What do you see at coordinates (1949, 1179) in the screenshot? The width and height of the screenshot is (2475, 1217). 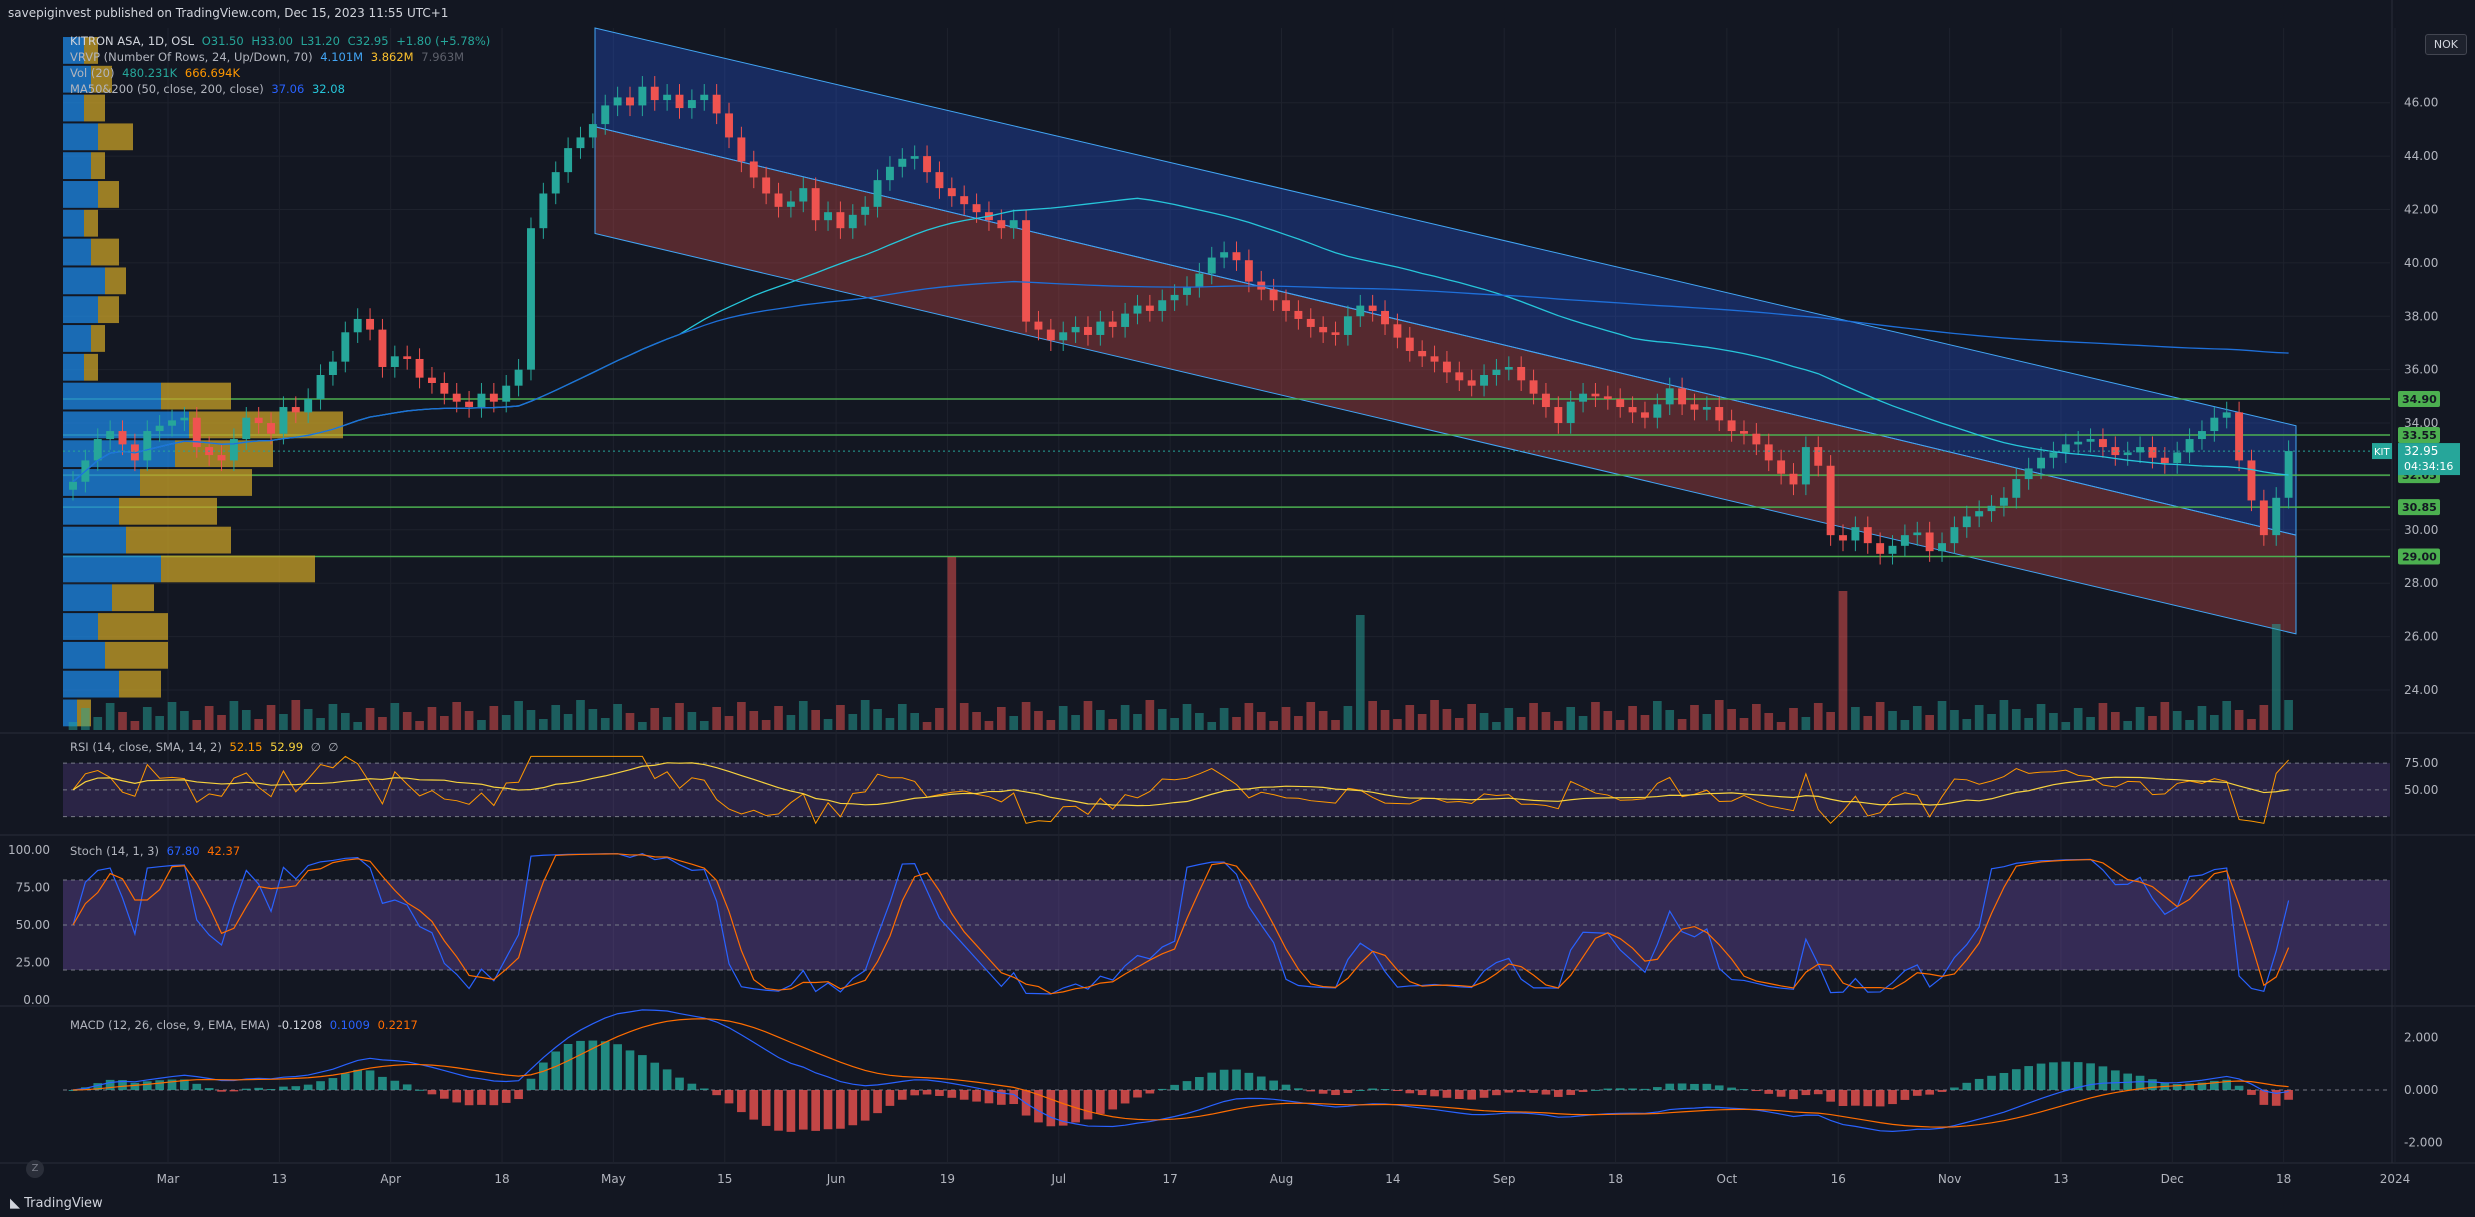 I see `date-tick: Nov` at bounding box center [1949, 1179].